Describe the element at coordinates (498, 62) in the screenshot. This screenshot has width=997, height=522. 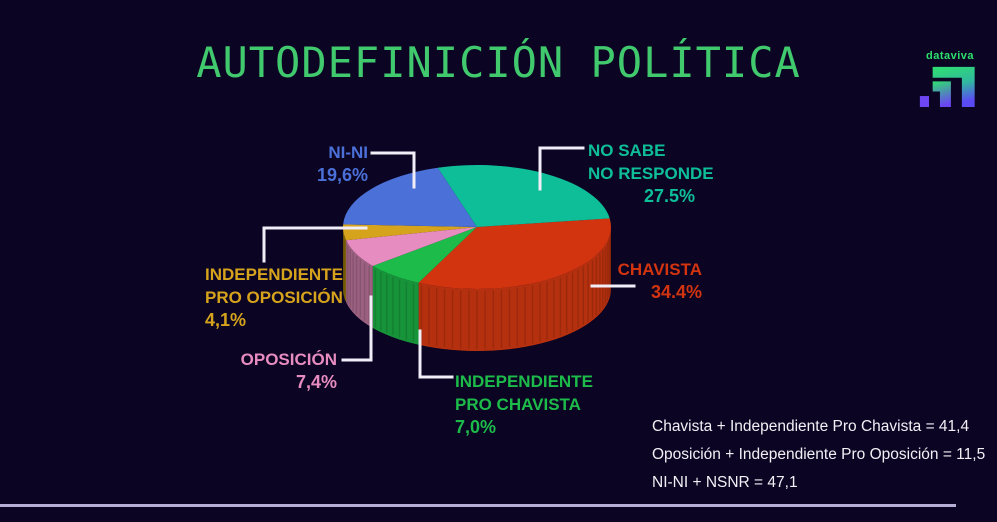
I see `chart-title: AUTODEFINICIÓN POLÍTICA` at that location.